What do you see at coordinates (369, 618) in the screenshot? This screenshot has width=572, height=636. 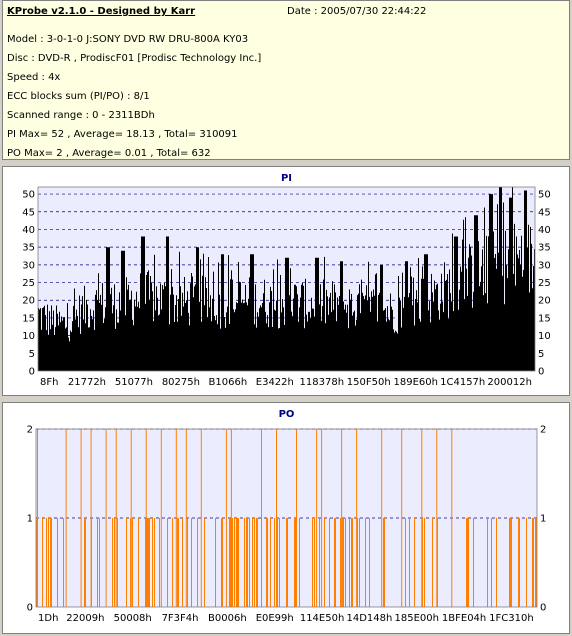 I see `x-tick-label: 14D148h` at bounding box center [369, 618].